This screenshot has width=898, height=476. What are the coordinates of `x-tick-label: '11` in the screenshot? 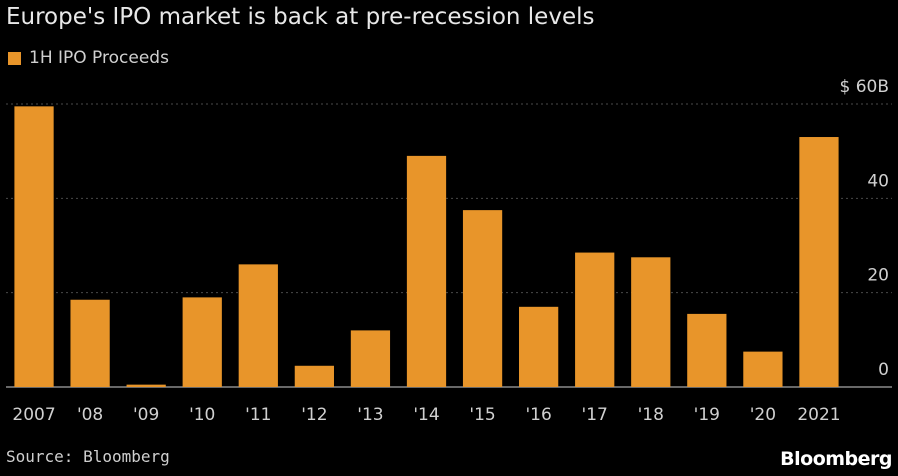 It's located at (258, 415).